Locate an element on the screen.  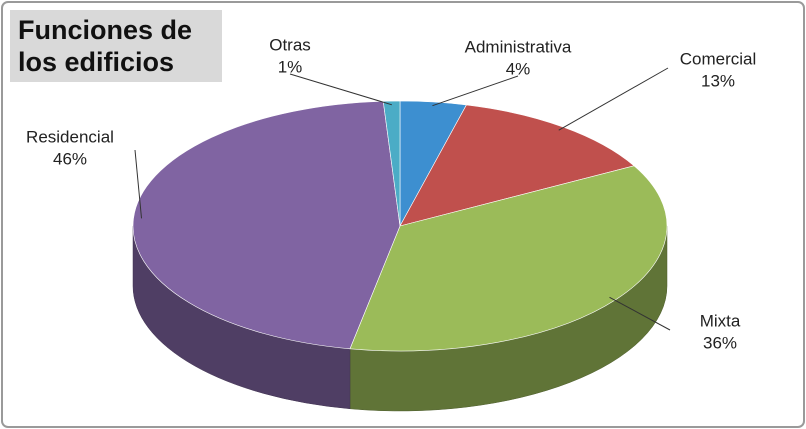
slice-label: Mixta is located at coordinates (720, 320).